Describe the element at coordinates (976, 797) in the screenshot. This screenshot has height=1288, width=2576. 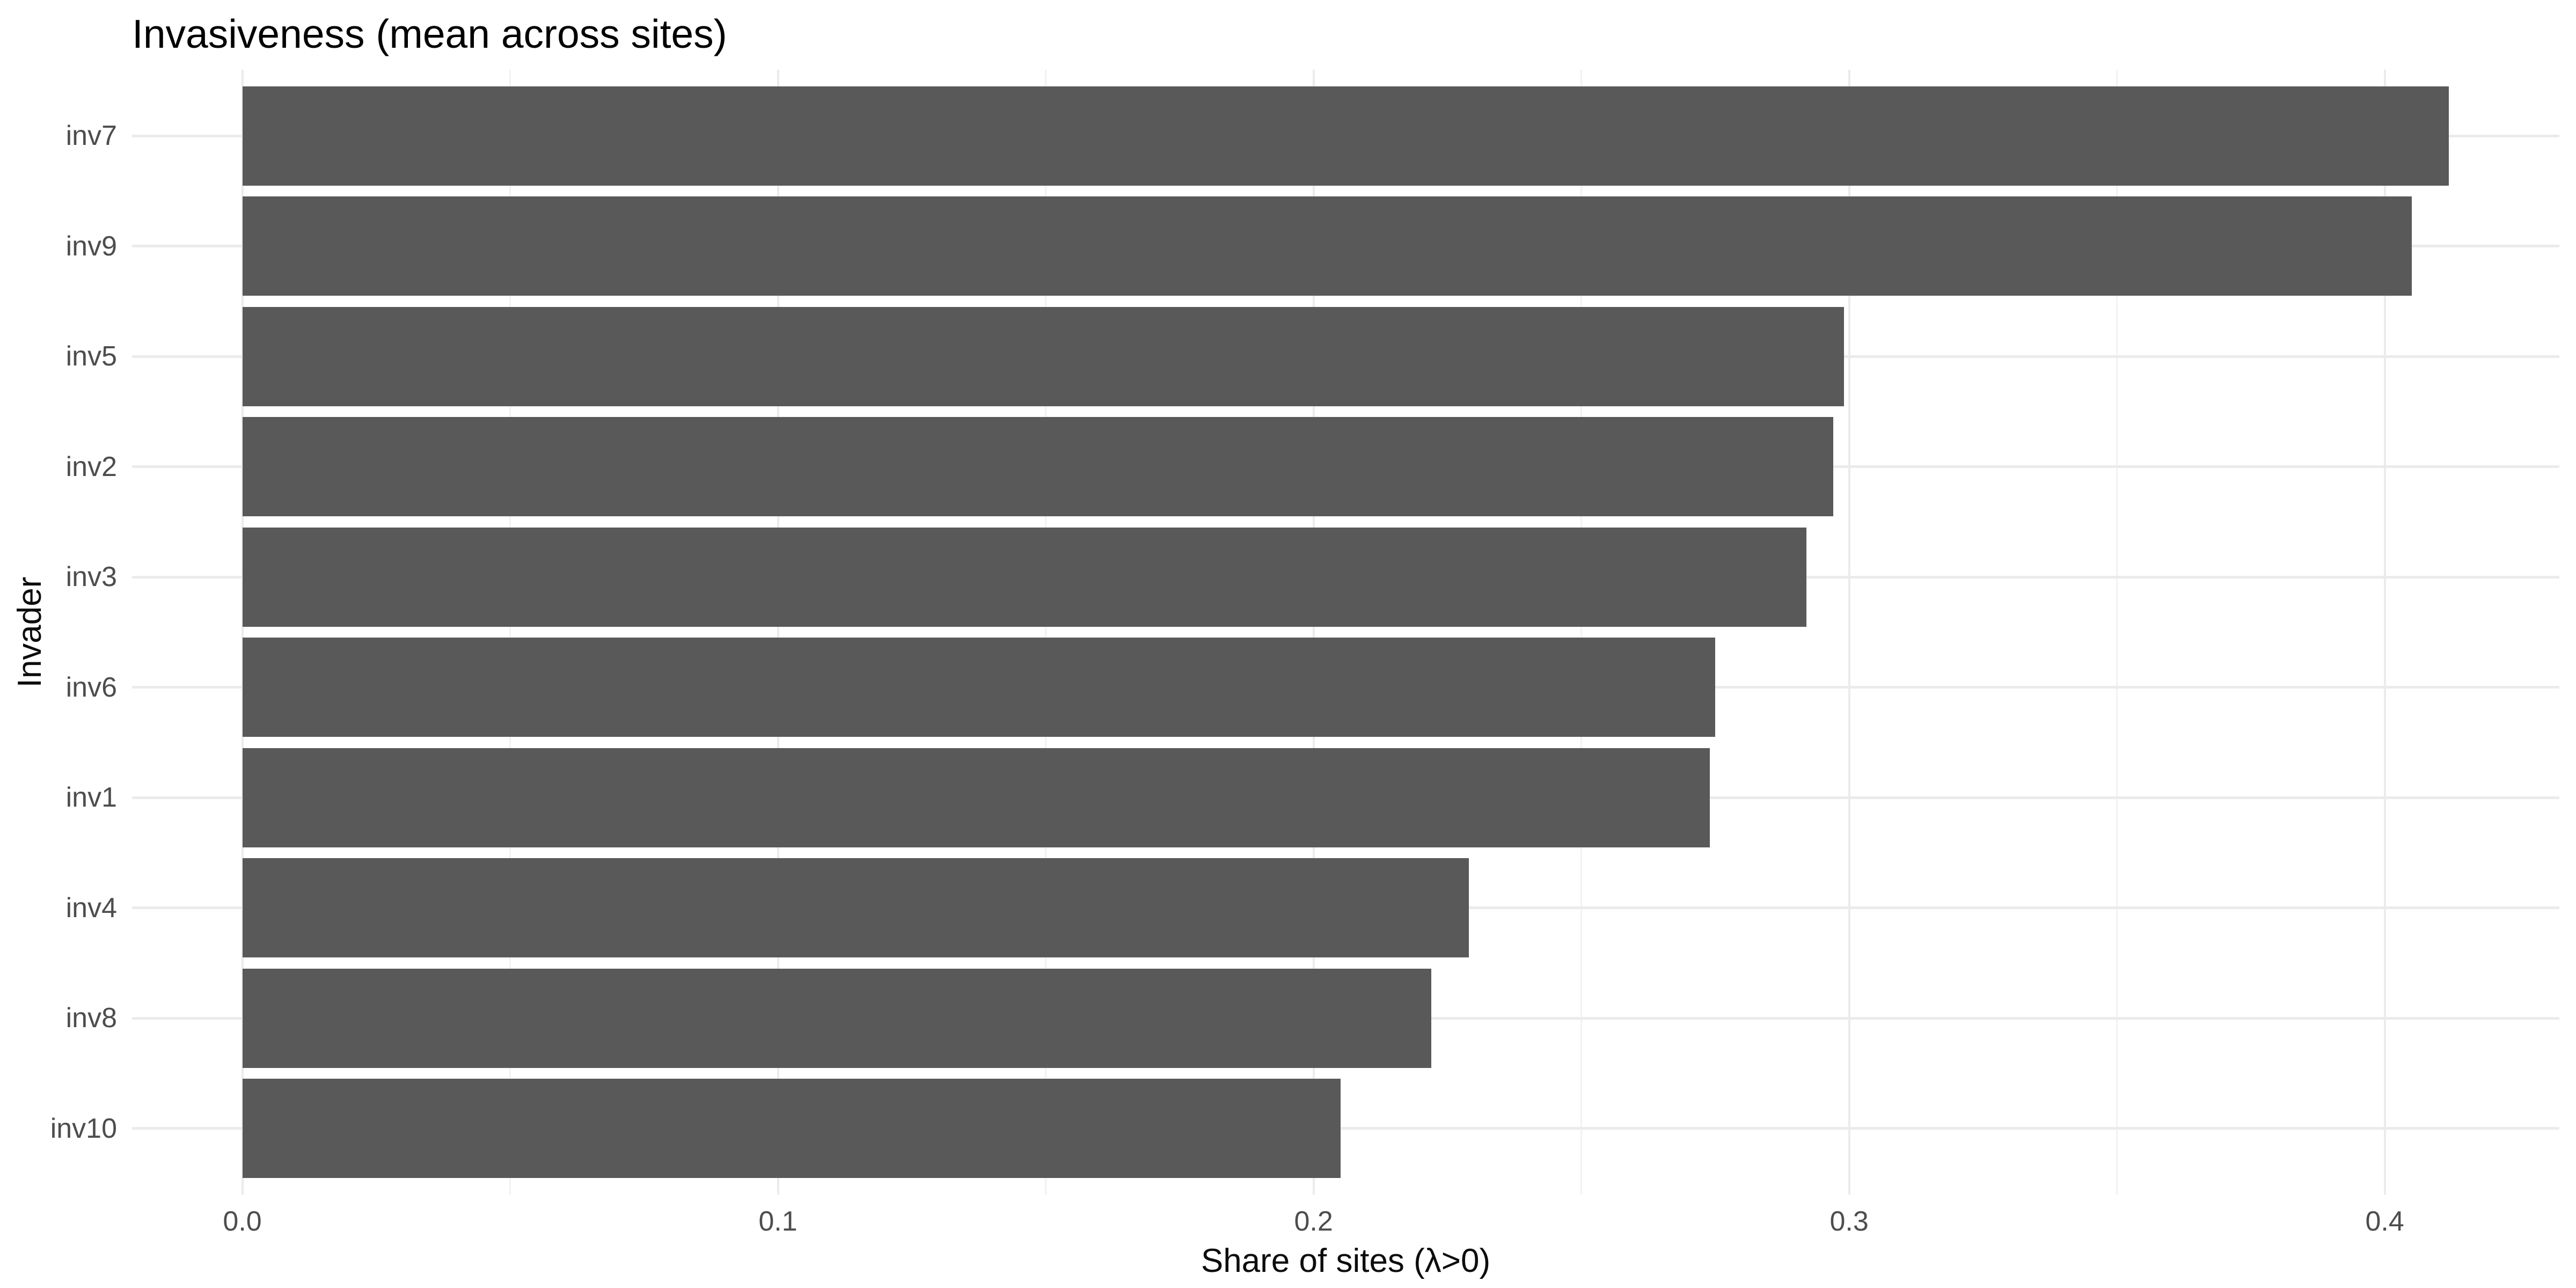
I see `bar-inv1` at that location.